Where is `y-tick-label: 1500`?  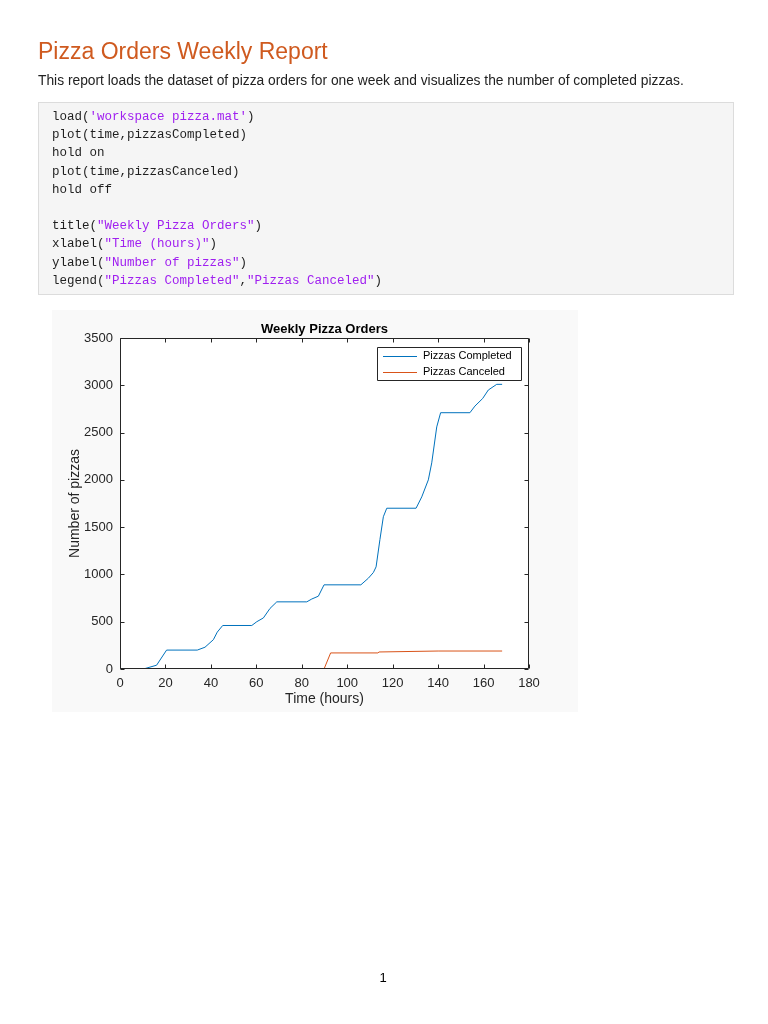
y-tick-label: 1500 is located at coordinates (98, 526).